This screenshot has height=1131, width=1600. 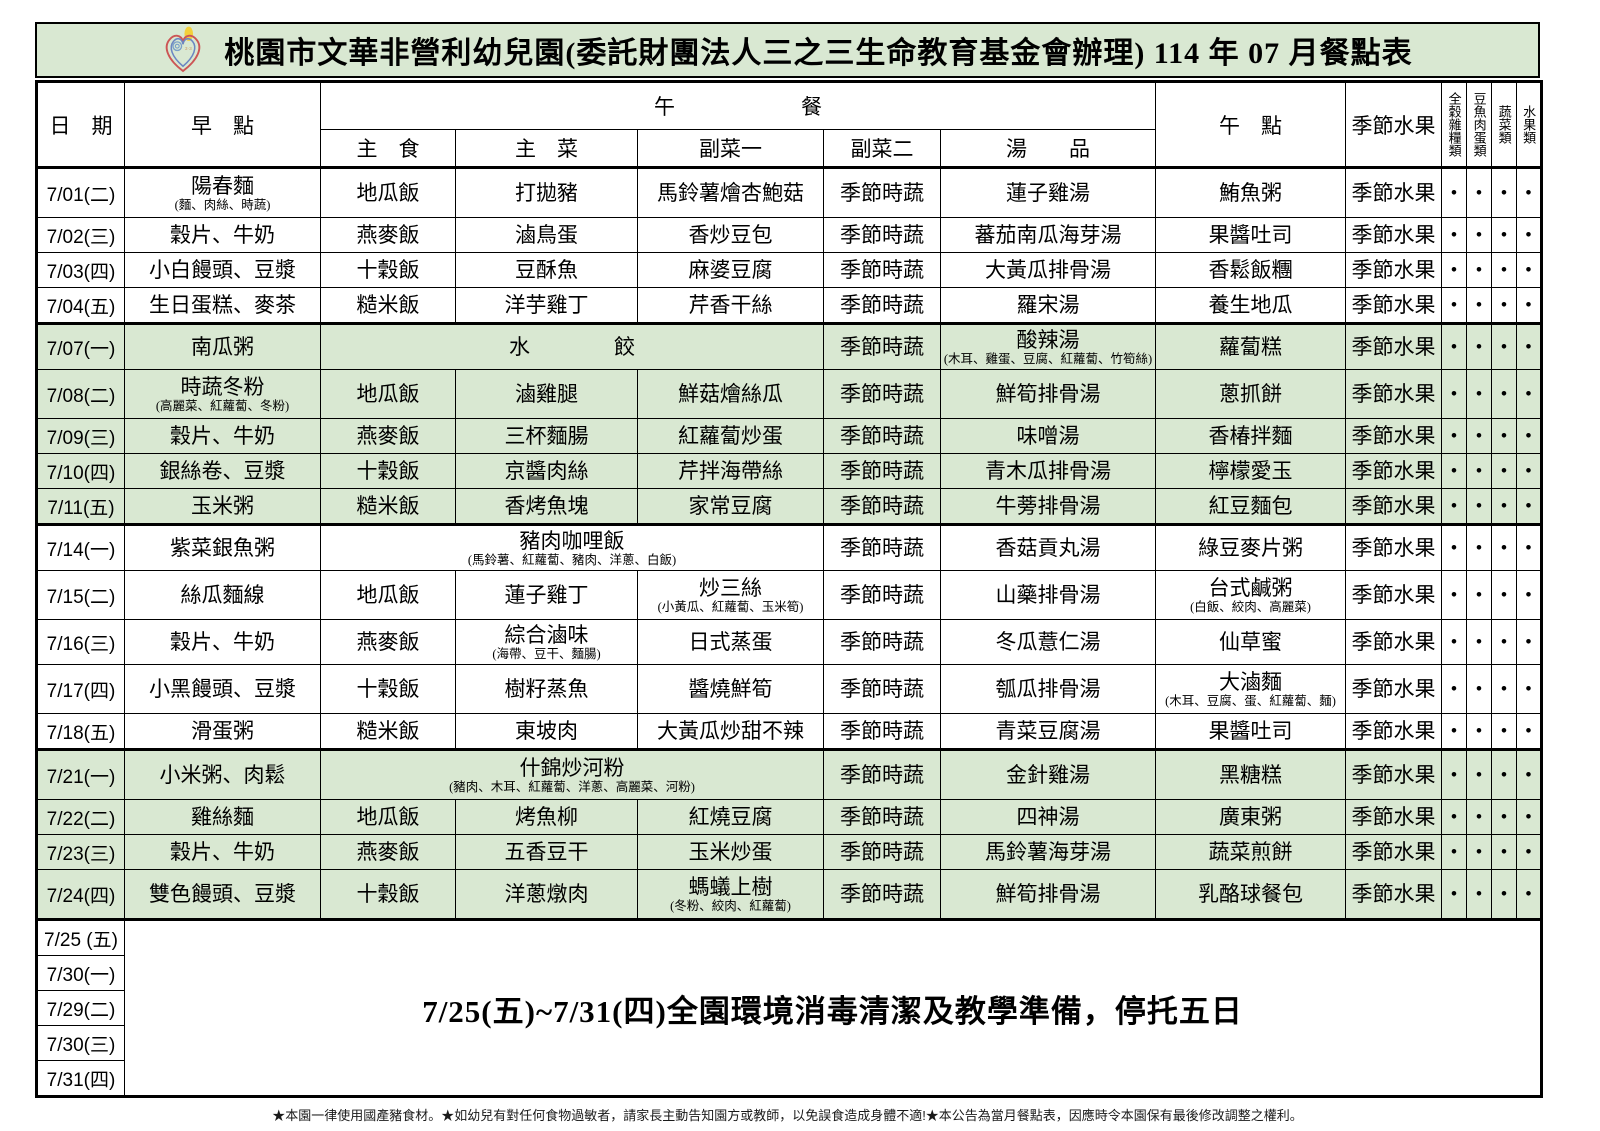 What do you see at coordinates (1048, 506) in the screenshot?
I see `soup-cell: 牛蒡排骨湯` at bounding box center [1048, 506].